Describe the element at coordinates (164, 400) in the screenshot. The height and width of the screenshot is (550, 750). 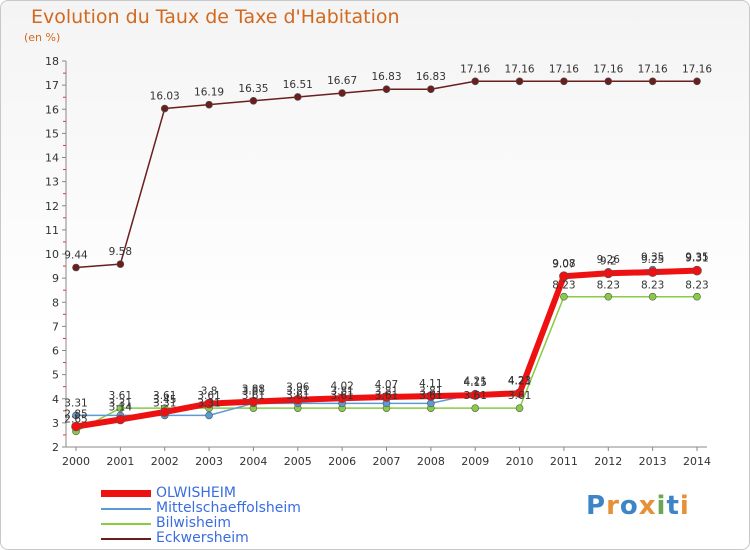
I see `data-label: 3.45` at that location.